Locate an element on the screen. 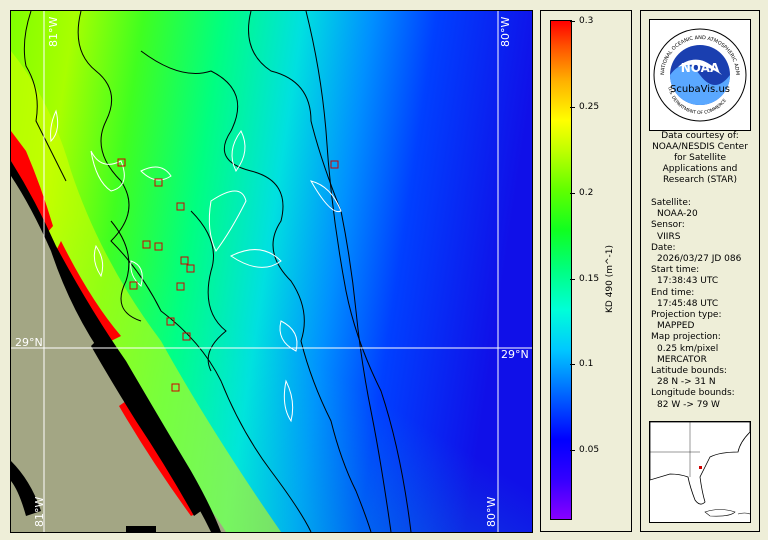 The height and width of the screenshot is (540, 768). courtesy-line: Applications and is located at coordinates (700, 169).